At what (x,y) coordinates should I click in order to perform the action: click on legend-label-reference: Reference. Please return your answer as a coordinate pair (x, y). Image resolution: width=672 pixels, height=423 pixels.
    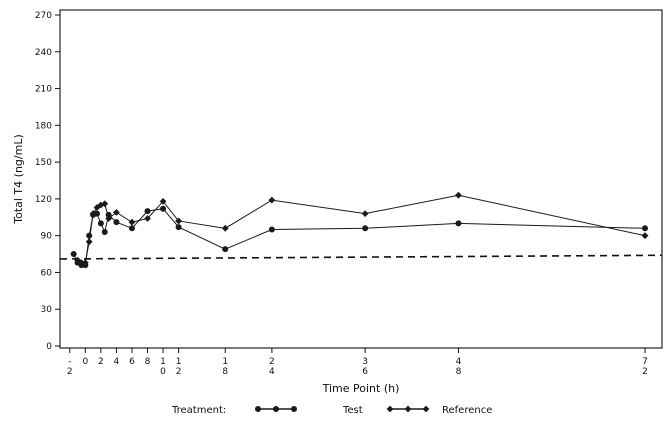
    Looking at the image, I should click on (467, 410).